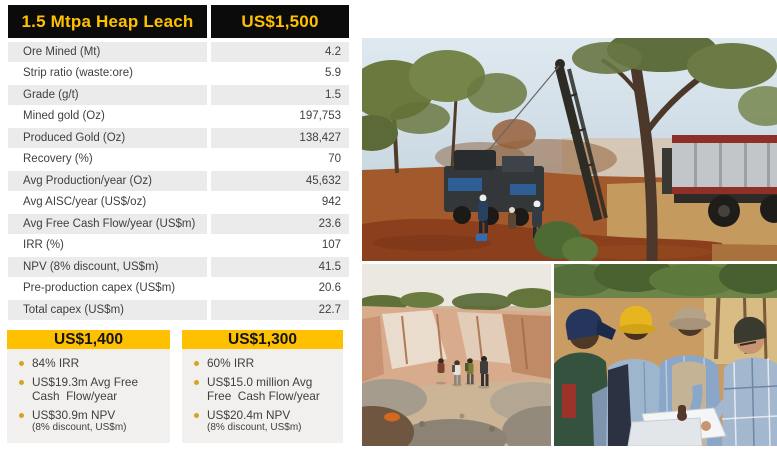 Image resolution: width=777 pixels, height=450 pixels. I want to click on table-row: Total capex (US$m) 22.7, so click(178, 310).